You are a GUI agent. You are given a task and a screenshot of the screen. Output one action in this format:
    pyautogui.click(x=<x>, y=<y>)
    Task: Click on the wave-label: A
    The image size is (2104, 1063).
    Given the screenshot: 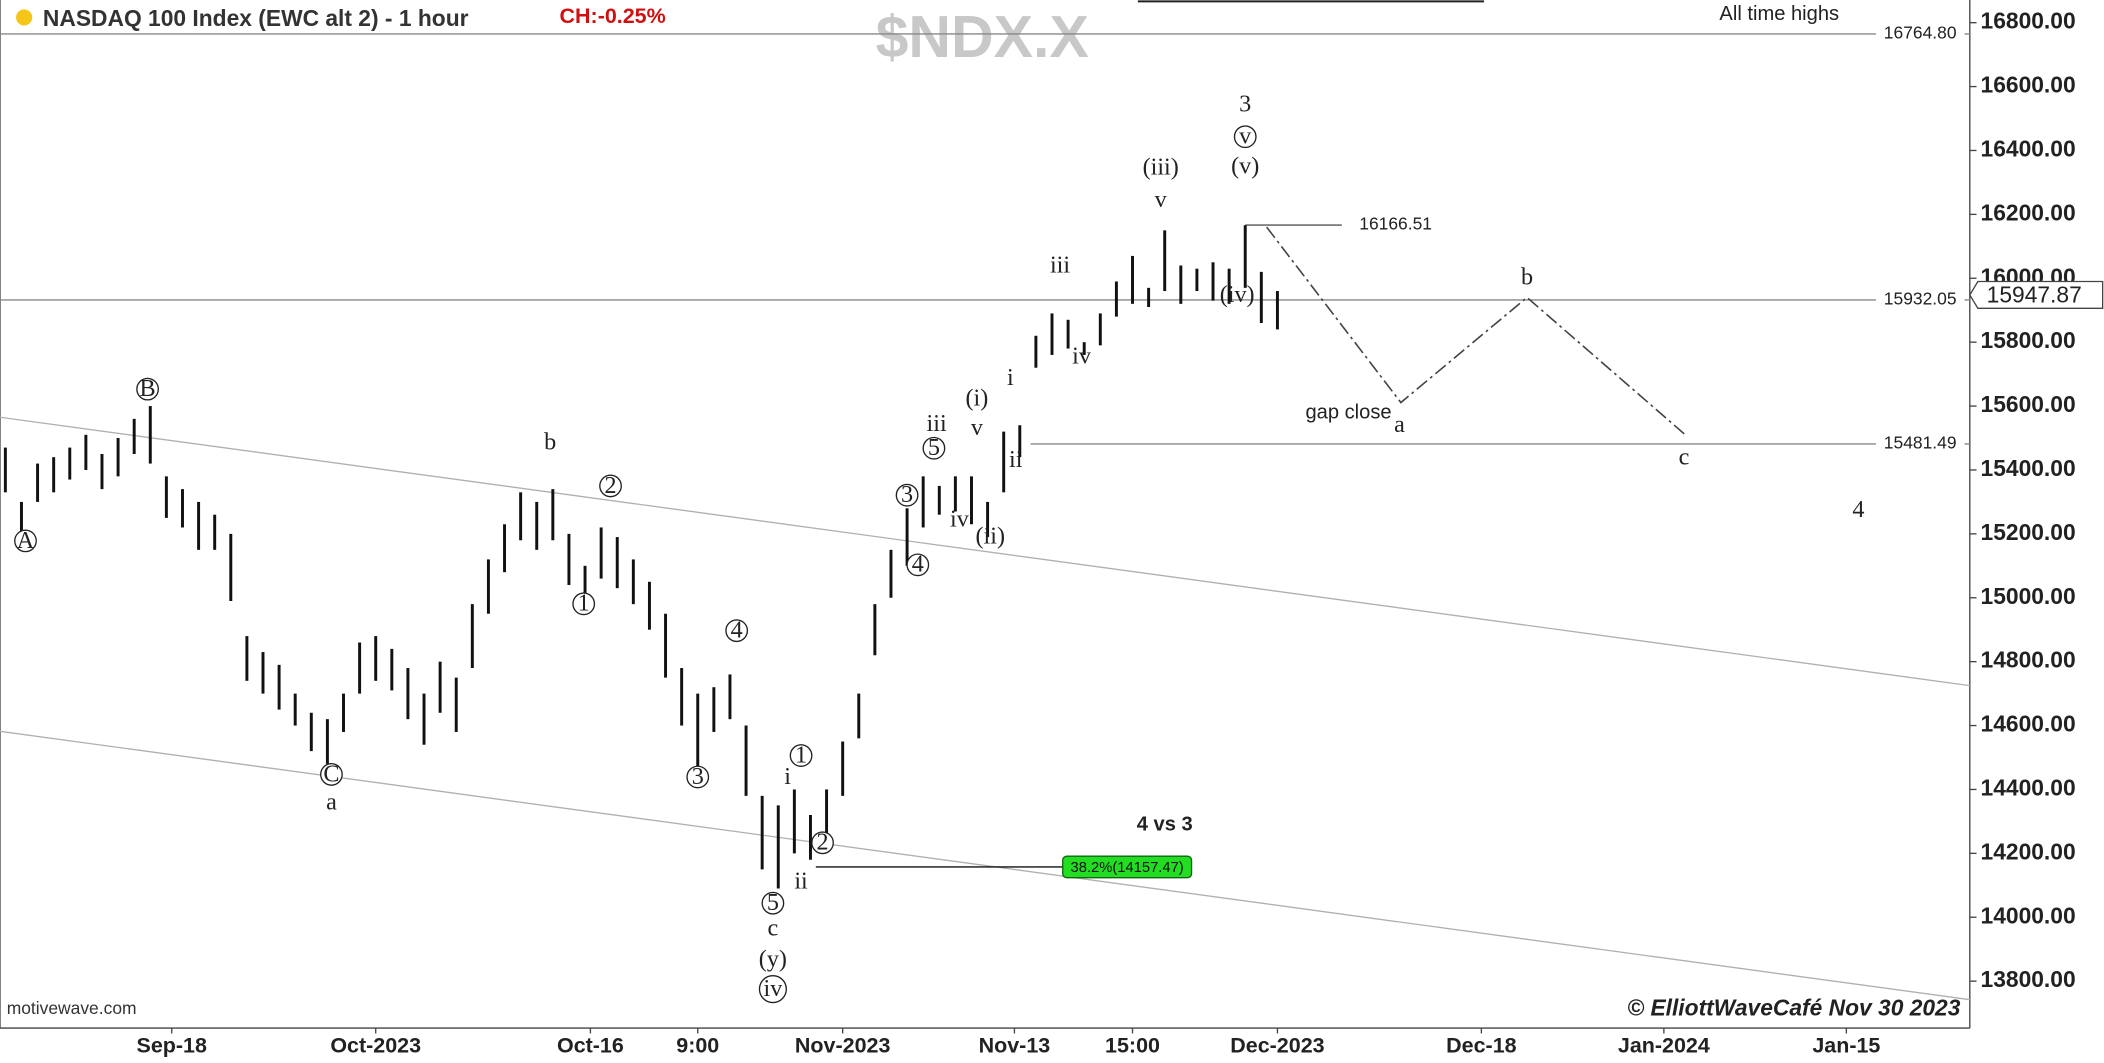 What is the action you would take?
    pyautogui.click(x=26, y=540)
    